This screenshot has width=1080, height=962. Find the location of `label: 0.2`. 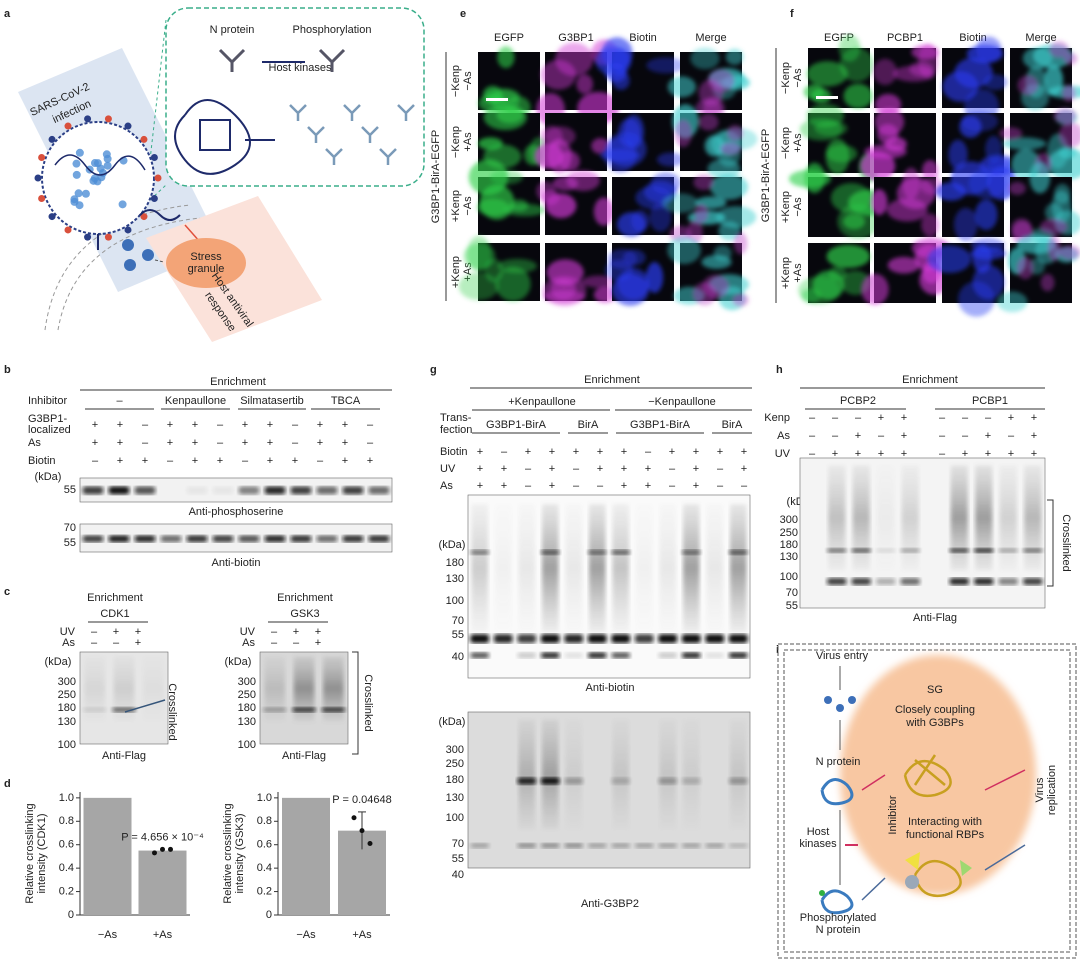

label: 0.2 is located at coordinates (264, 891).